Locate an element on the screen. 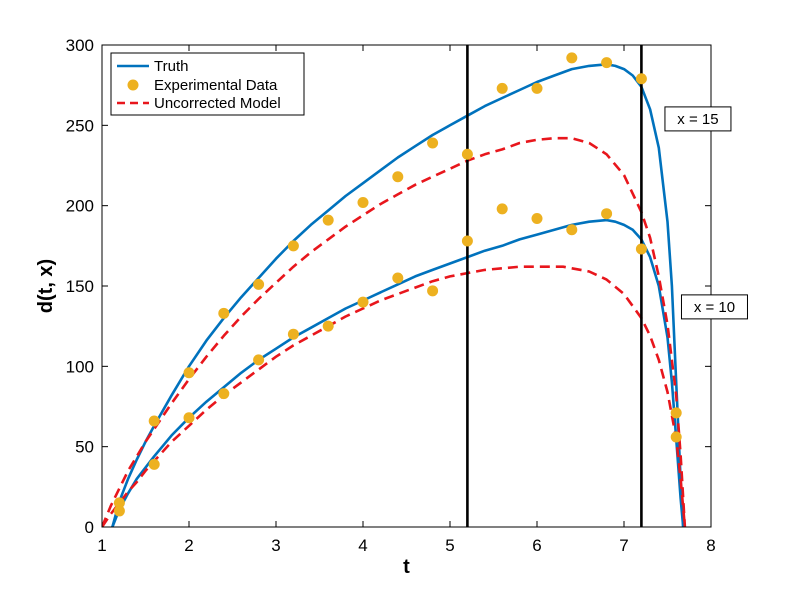 The height and width of the screenshot is (592, 787). annotation-label: x = 10 is located at coordinates (714, 307).